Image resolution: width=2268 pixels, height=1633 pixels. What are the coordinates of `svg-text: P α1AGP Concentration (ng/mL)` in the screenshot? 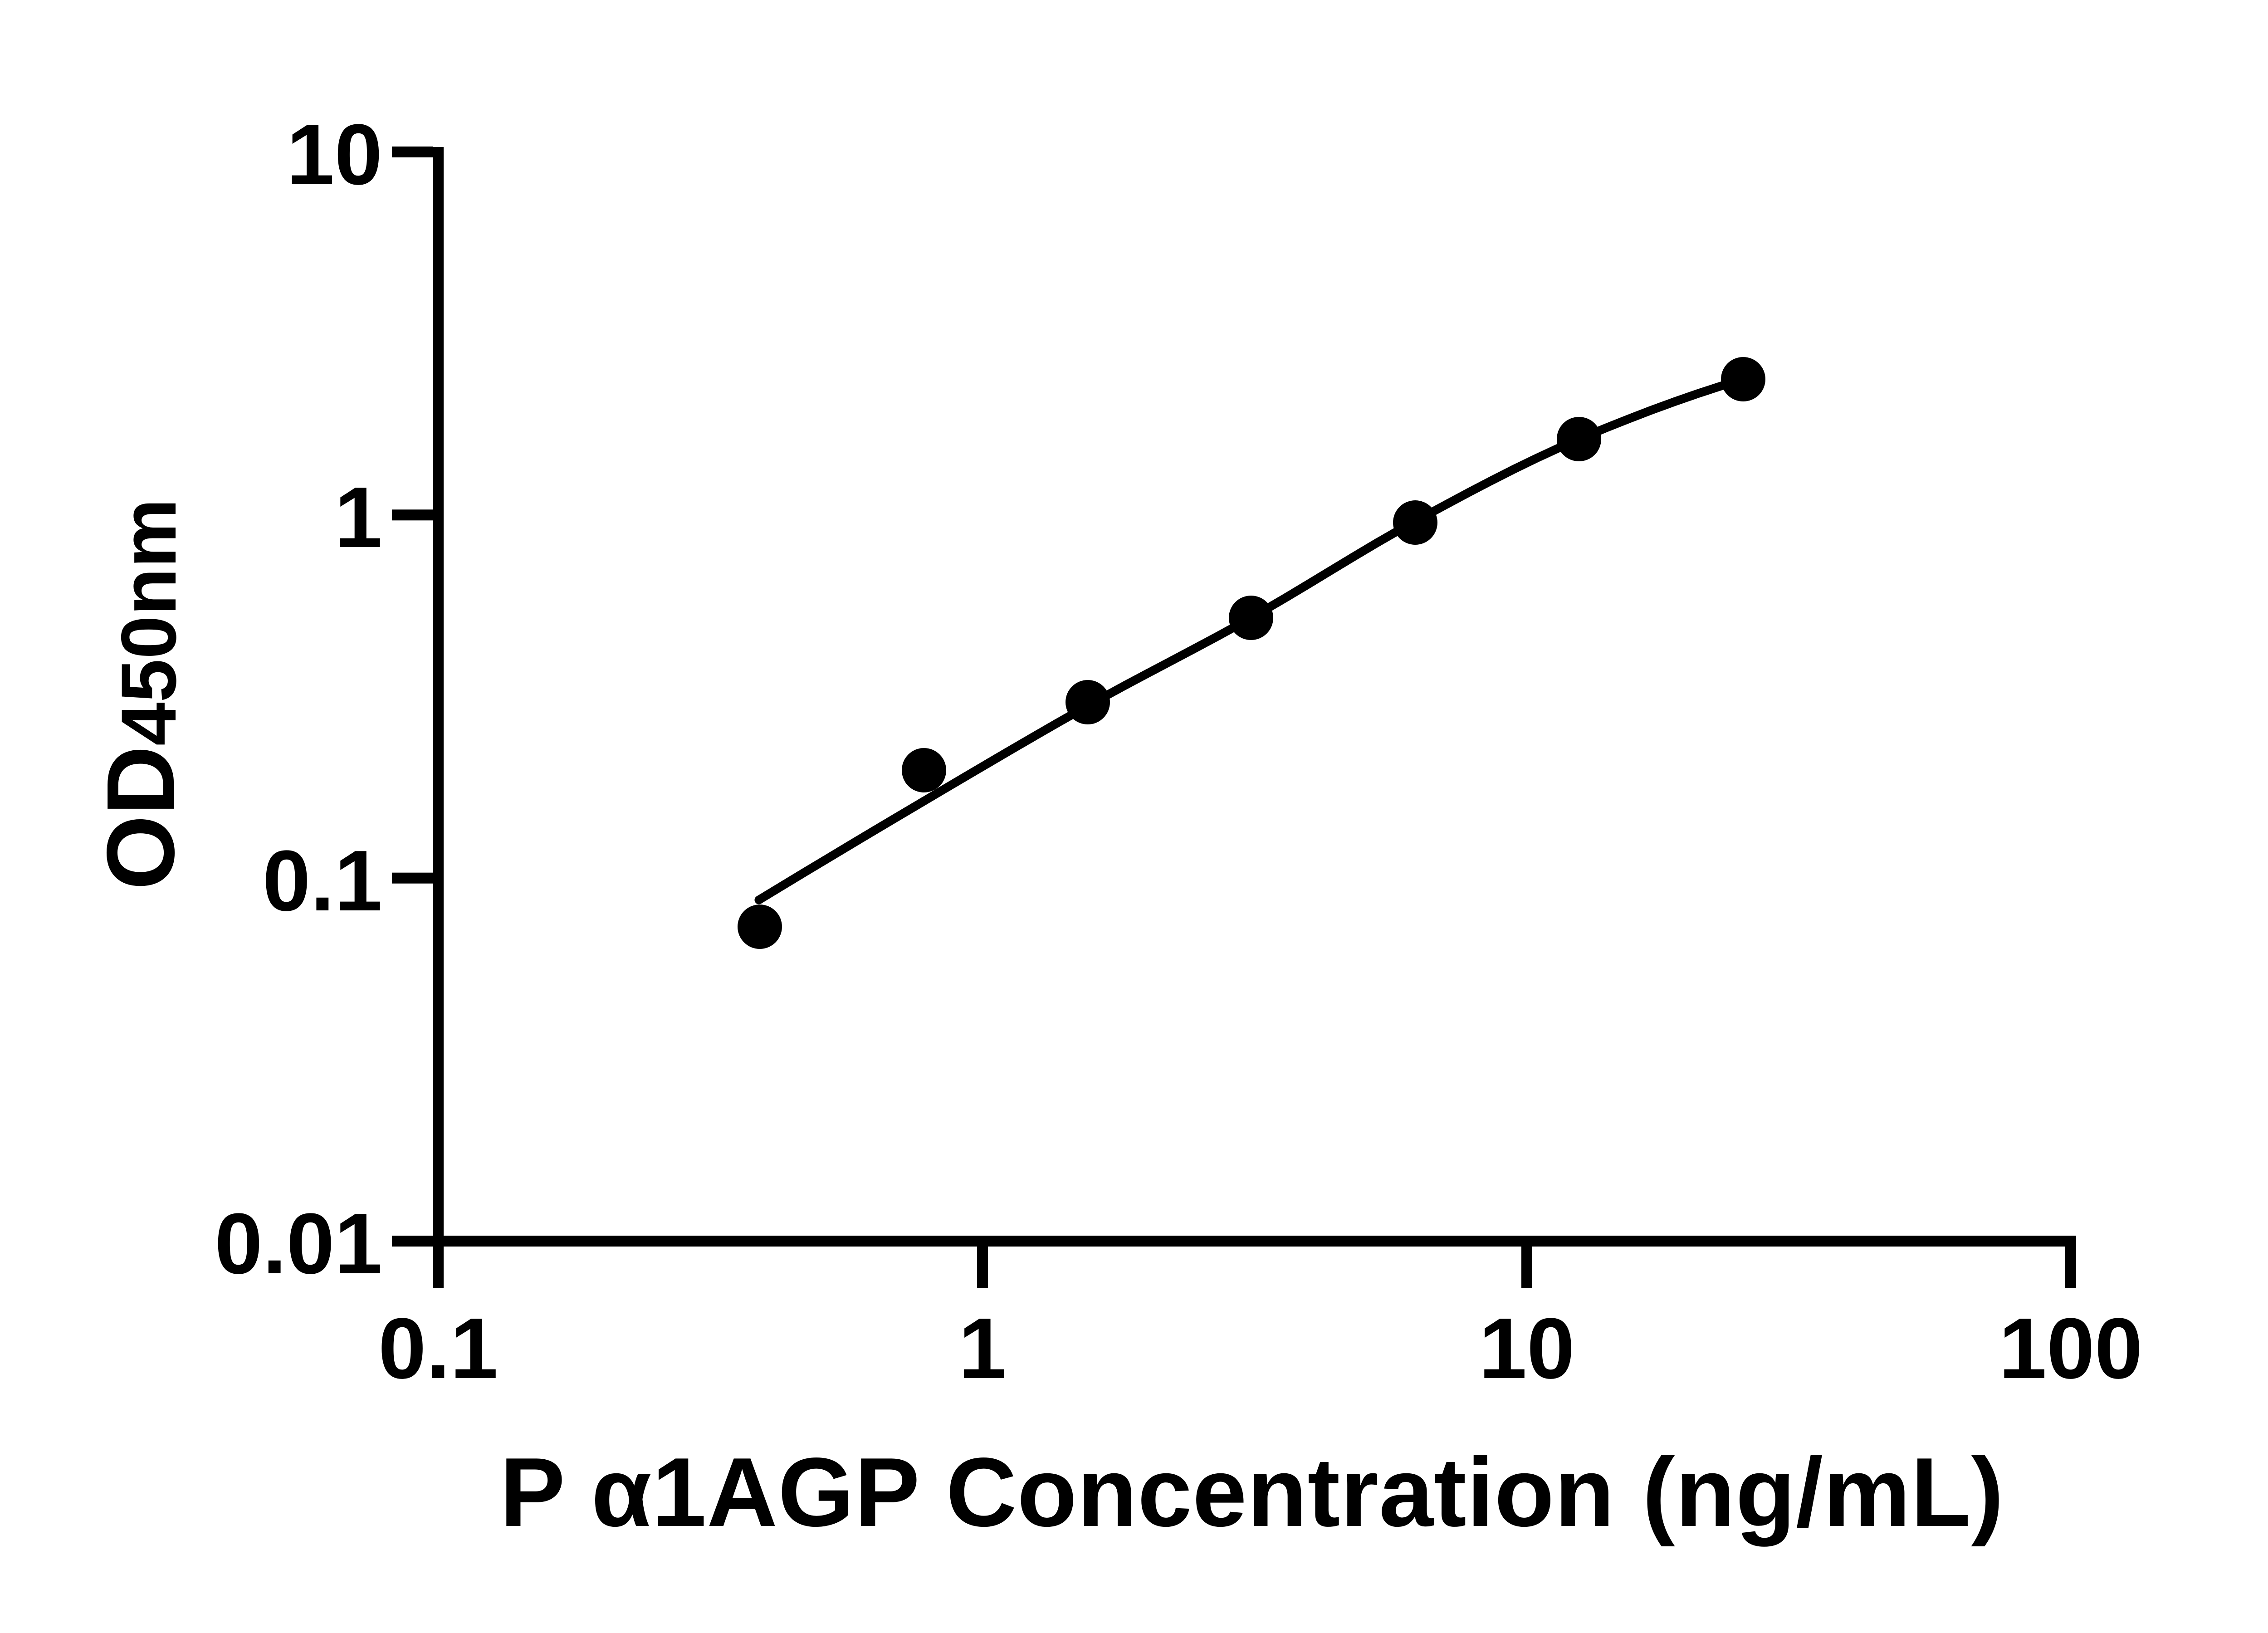 It's located at (1252, 1492).